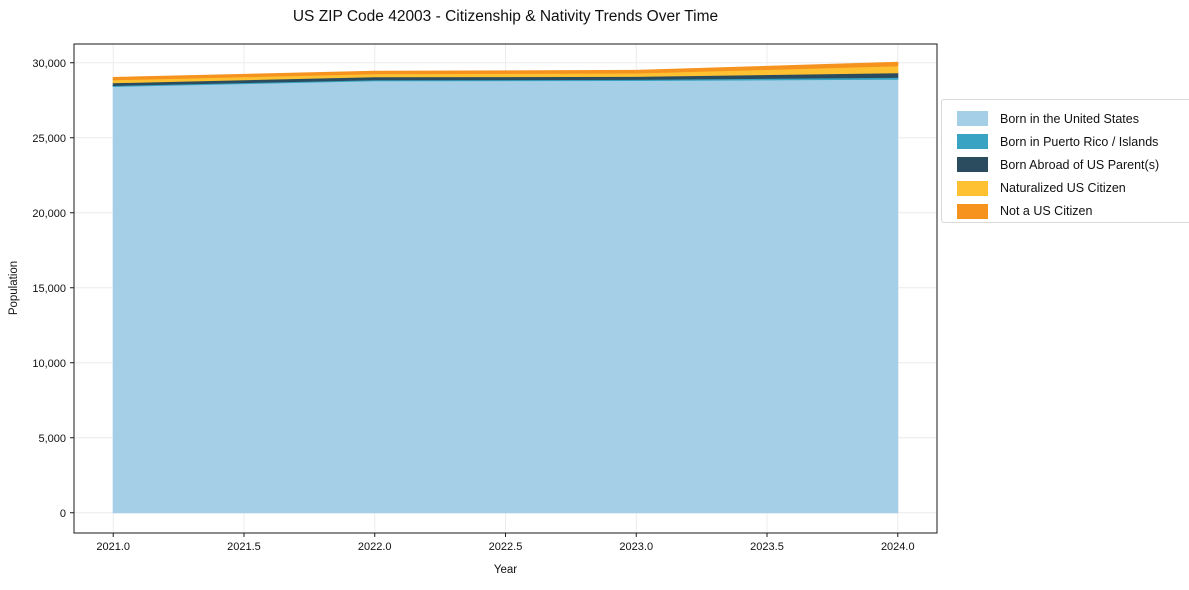 The width and height of the screenshot is (1189, 590). Describe the element at coordinates (49, 214) in the screenshot. I see `y-tick-label: 20,000` at that location.